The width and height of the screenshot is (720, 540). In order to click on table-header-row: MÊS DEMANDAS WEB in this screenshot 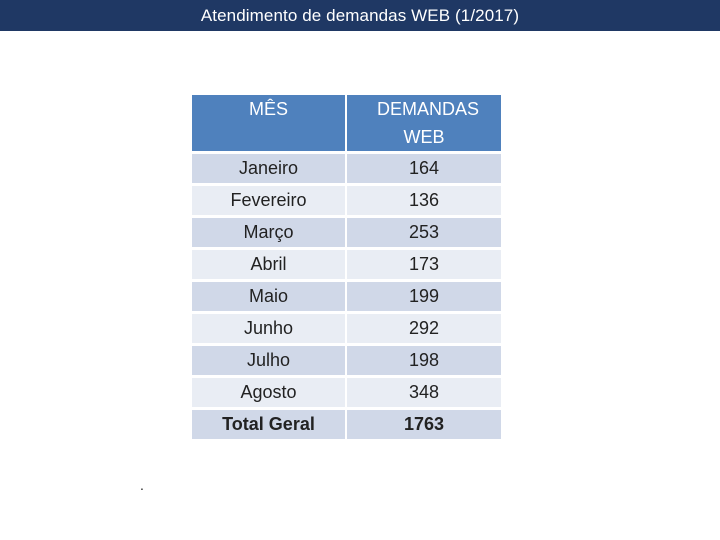, I will do `click(347, 124)`.